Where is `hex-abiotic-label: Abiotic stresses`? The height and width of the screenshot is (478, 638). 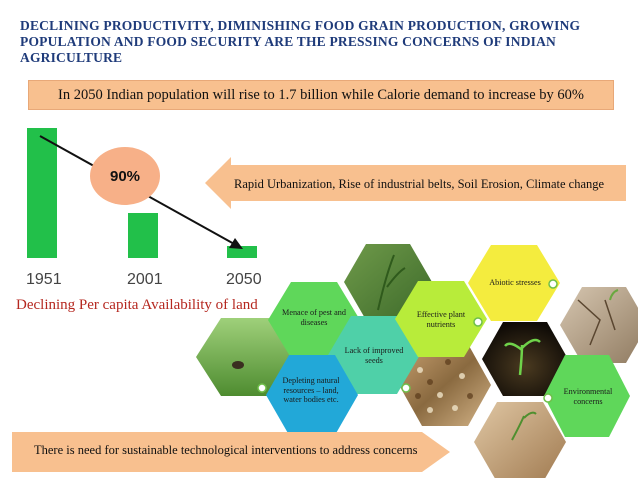 hex-abiotic-label: Abiotic stresses is located at coordinates (515, 282).